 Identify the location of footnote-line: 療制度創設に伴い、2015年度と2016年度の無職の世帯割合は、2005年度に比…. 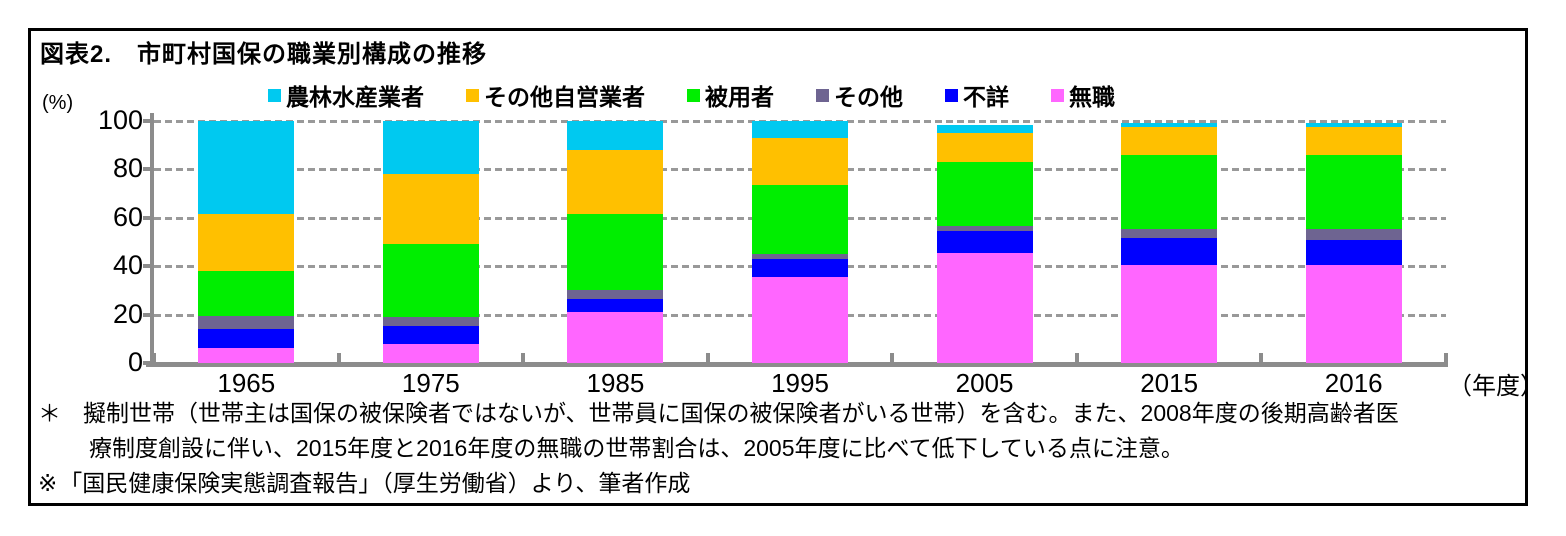
(773, 448).